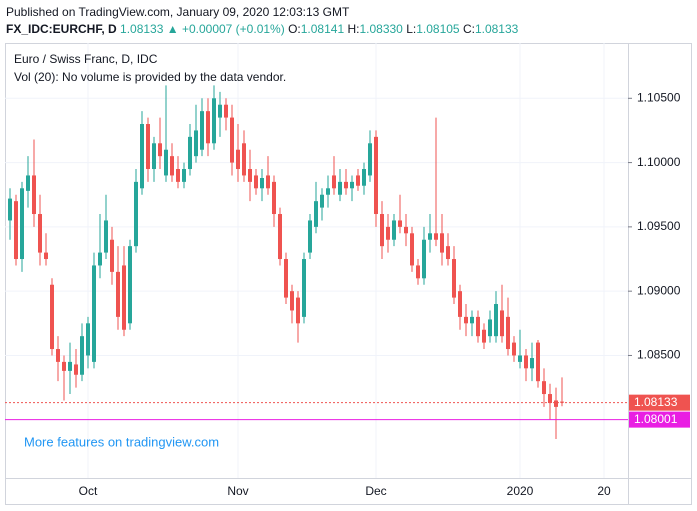  Describe the element at coordinates (353, 29) in the screenshot. I see `ohlc-label: H:` at that location.